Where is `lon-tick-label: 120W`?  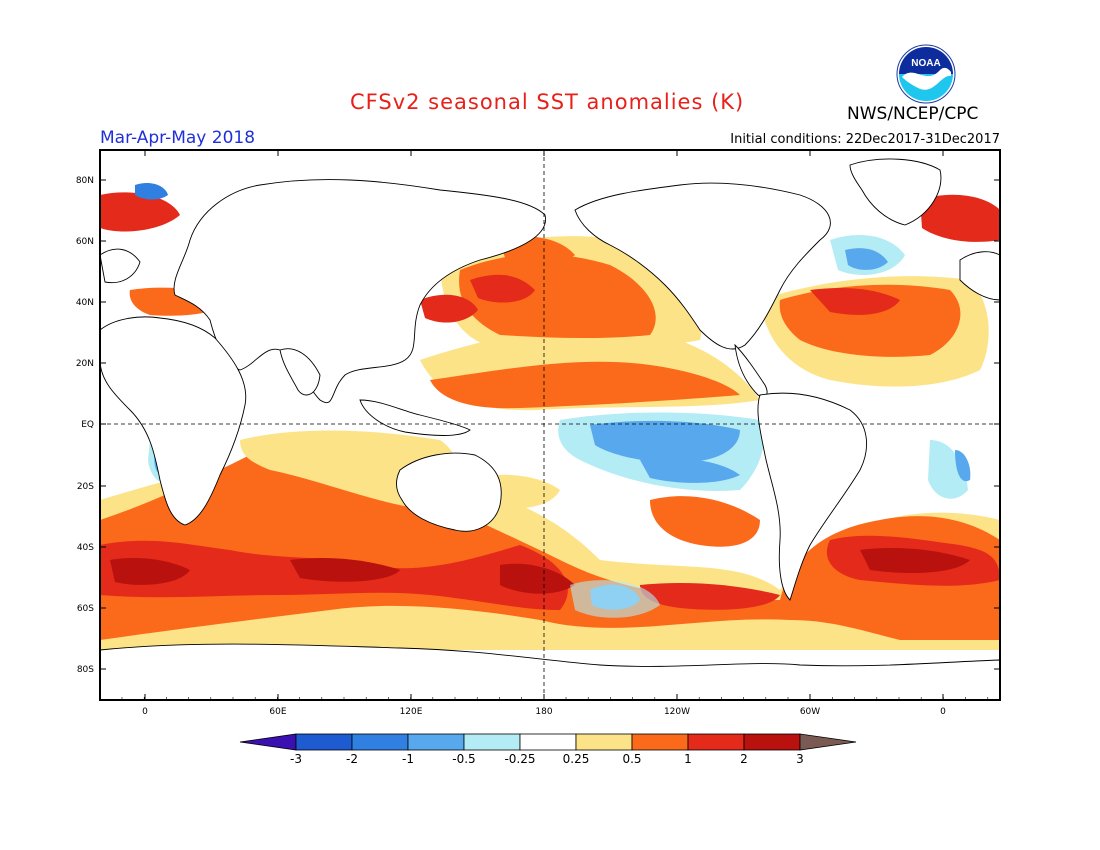
lon-tick-label: 120W is located at coordinates (677, 712).